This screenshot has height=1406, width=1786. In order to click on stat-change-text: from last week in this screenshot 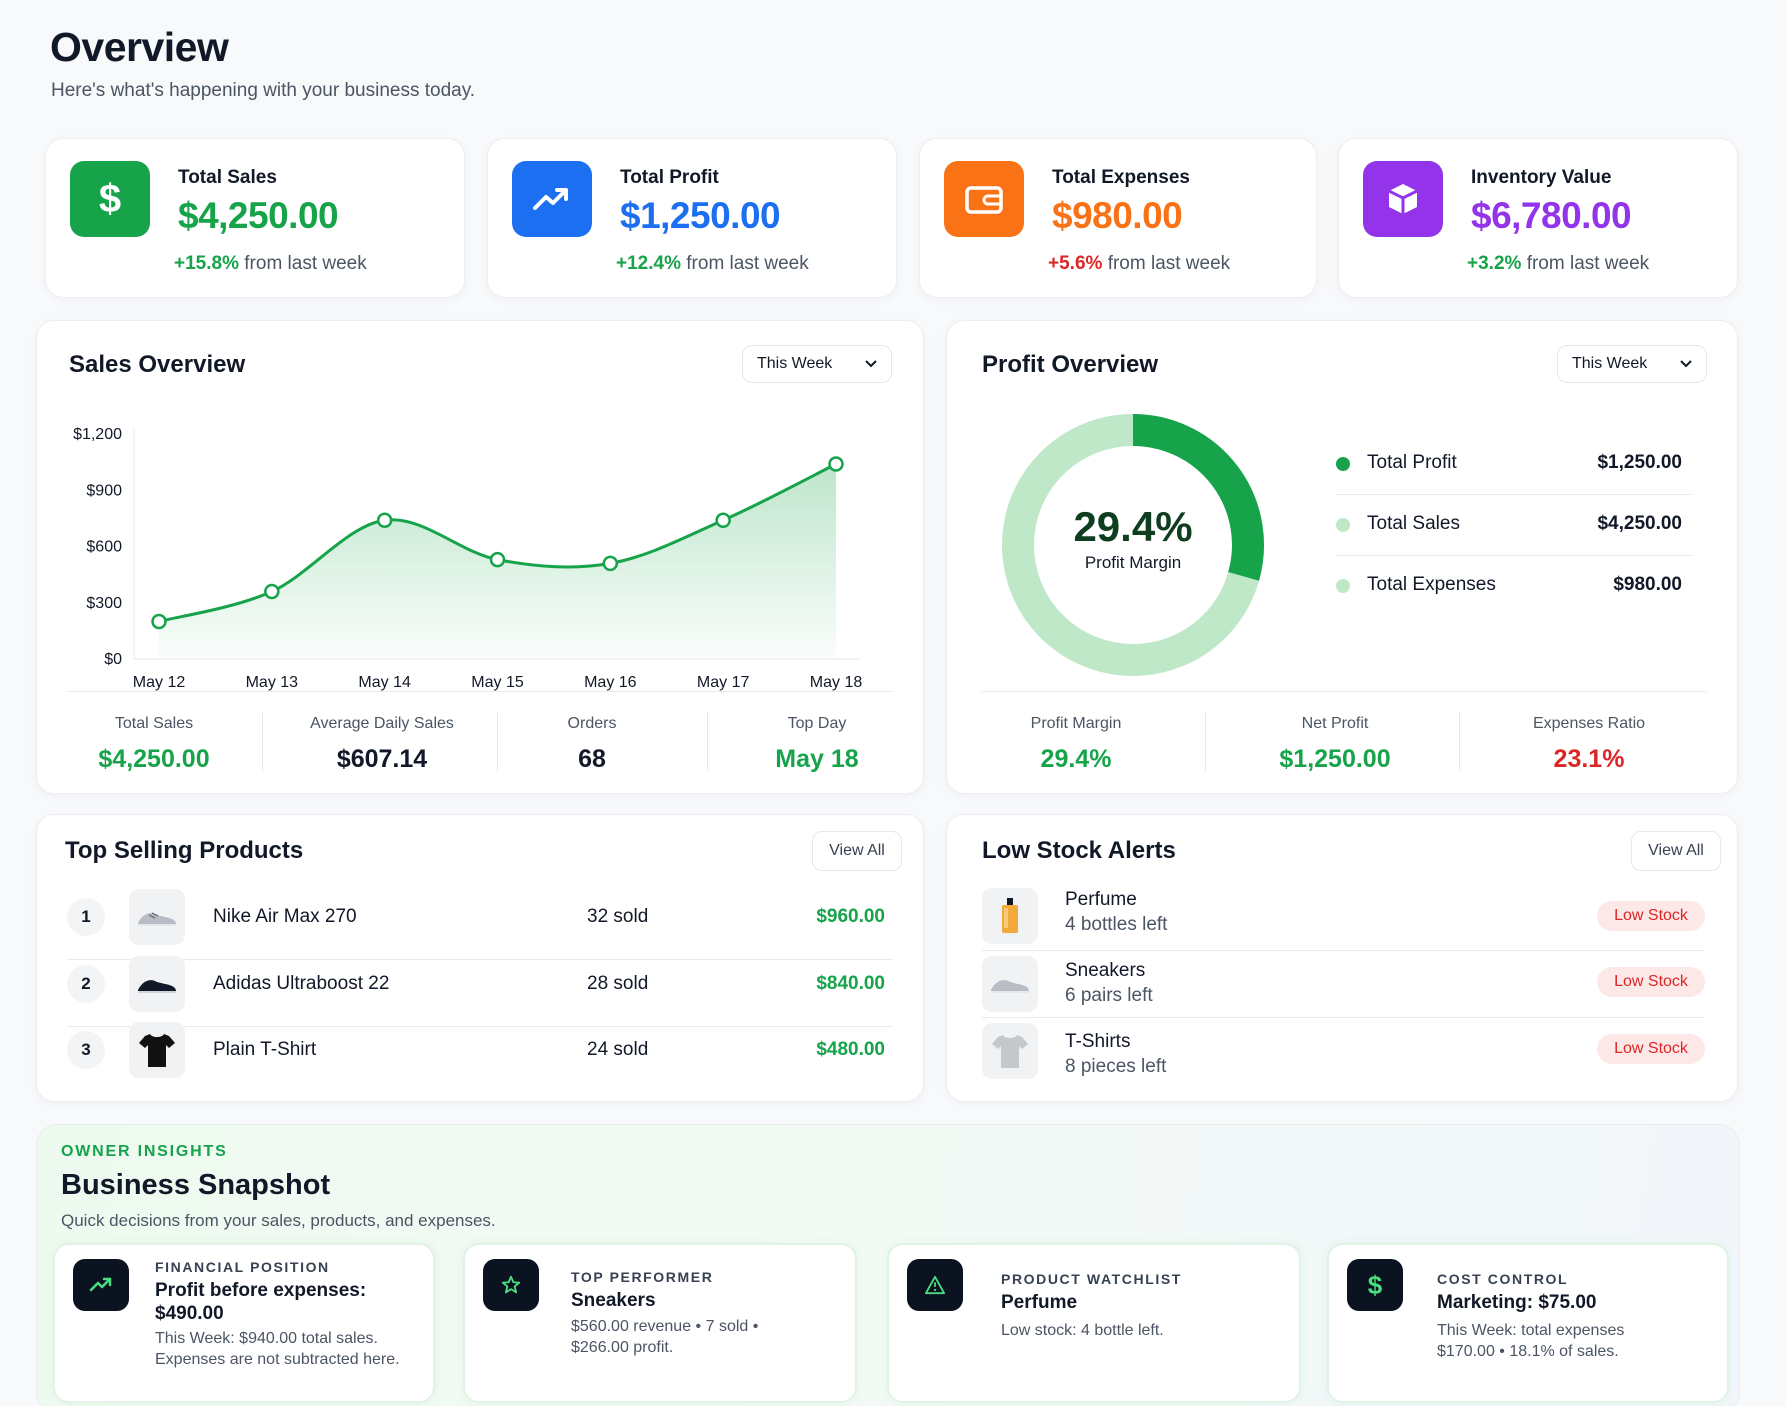, I will do `click(747, 263)`.